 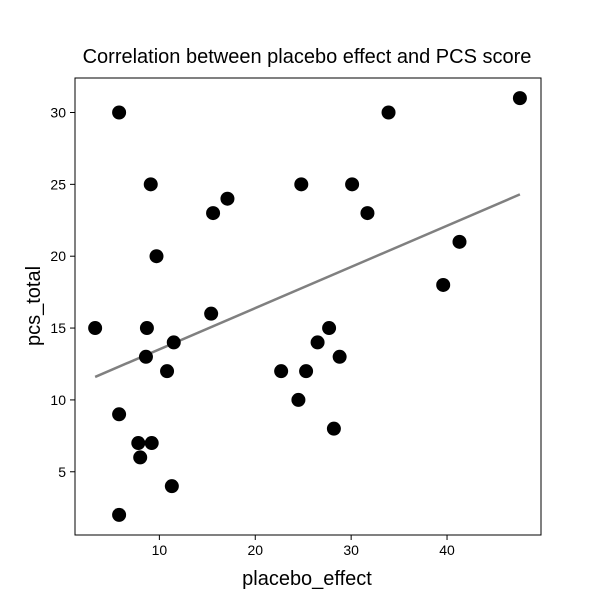 I want to click on y-tick-label: 5, so click(x=62, y=472).